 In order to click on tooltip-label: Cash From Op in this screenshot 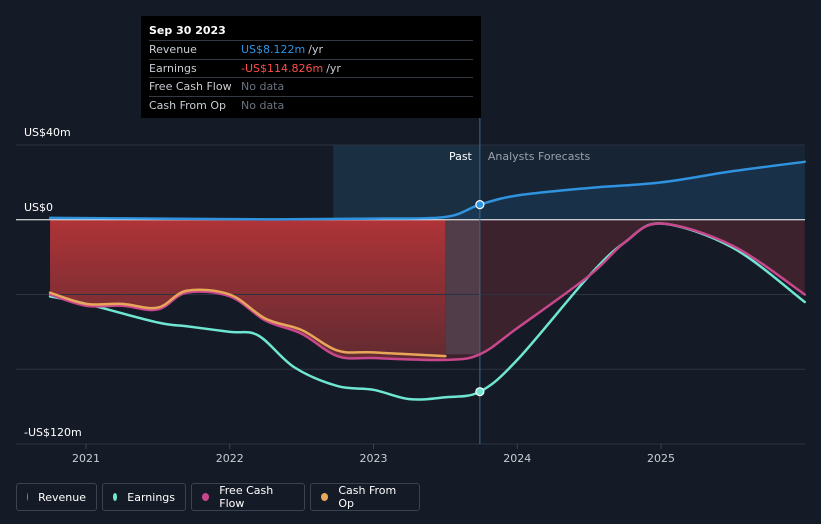, I will do `click(188, 105)`.